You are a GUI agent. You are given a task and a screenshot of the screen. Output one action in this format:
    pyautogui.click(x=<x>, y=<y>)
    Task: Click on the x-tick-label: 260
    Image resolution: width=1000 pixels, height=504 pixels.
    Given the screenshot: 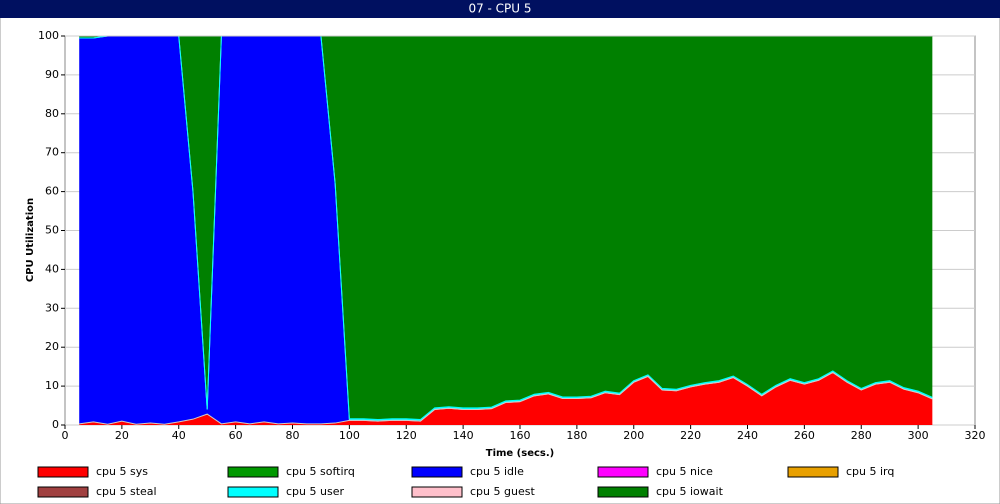 What is the action you would take?
    pyautogui.click(x=804, y=435)
    